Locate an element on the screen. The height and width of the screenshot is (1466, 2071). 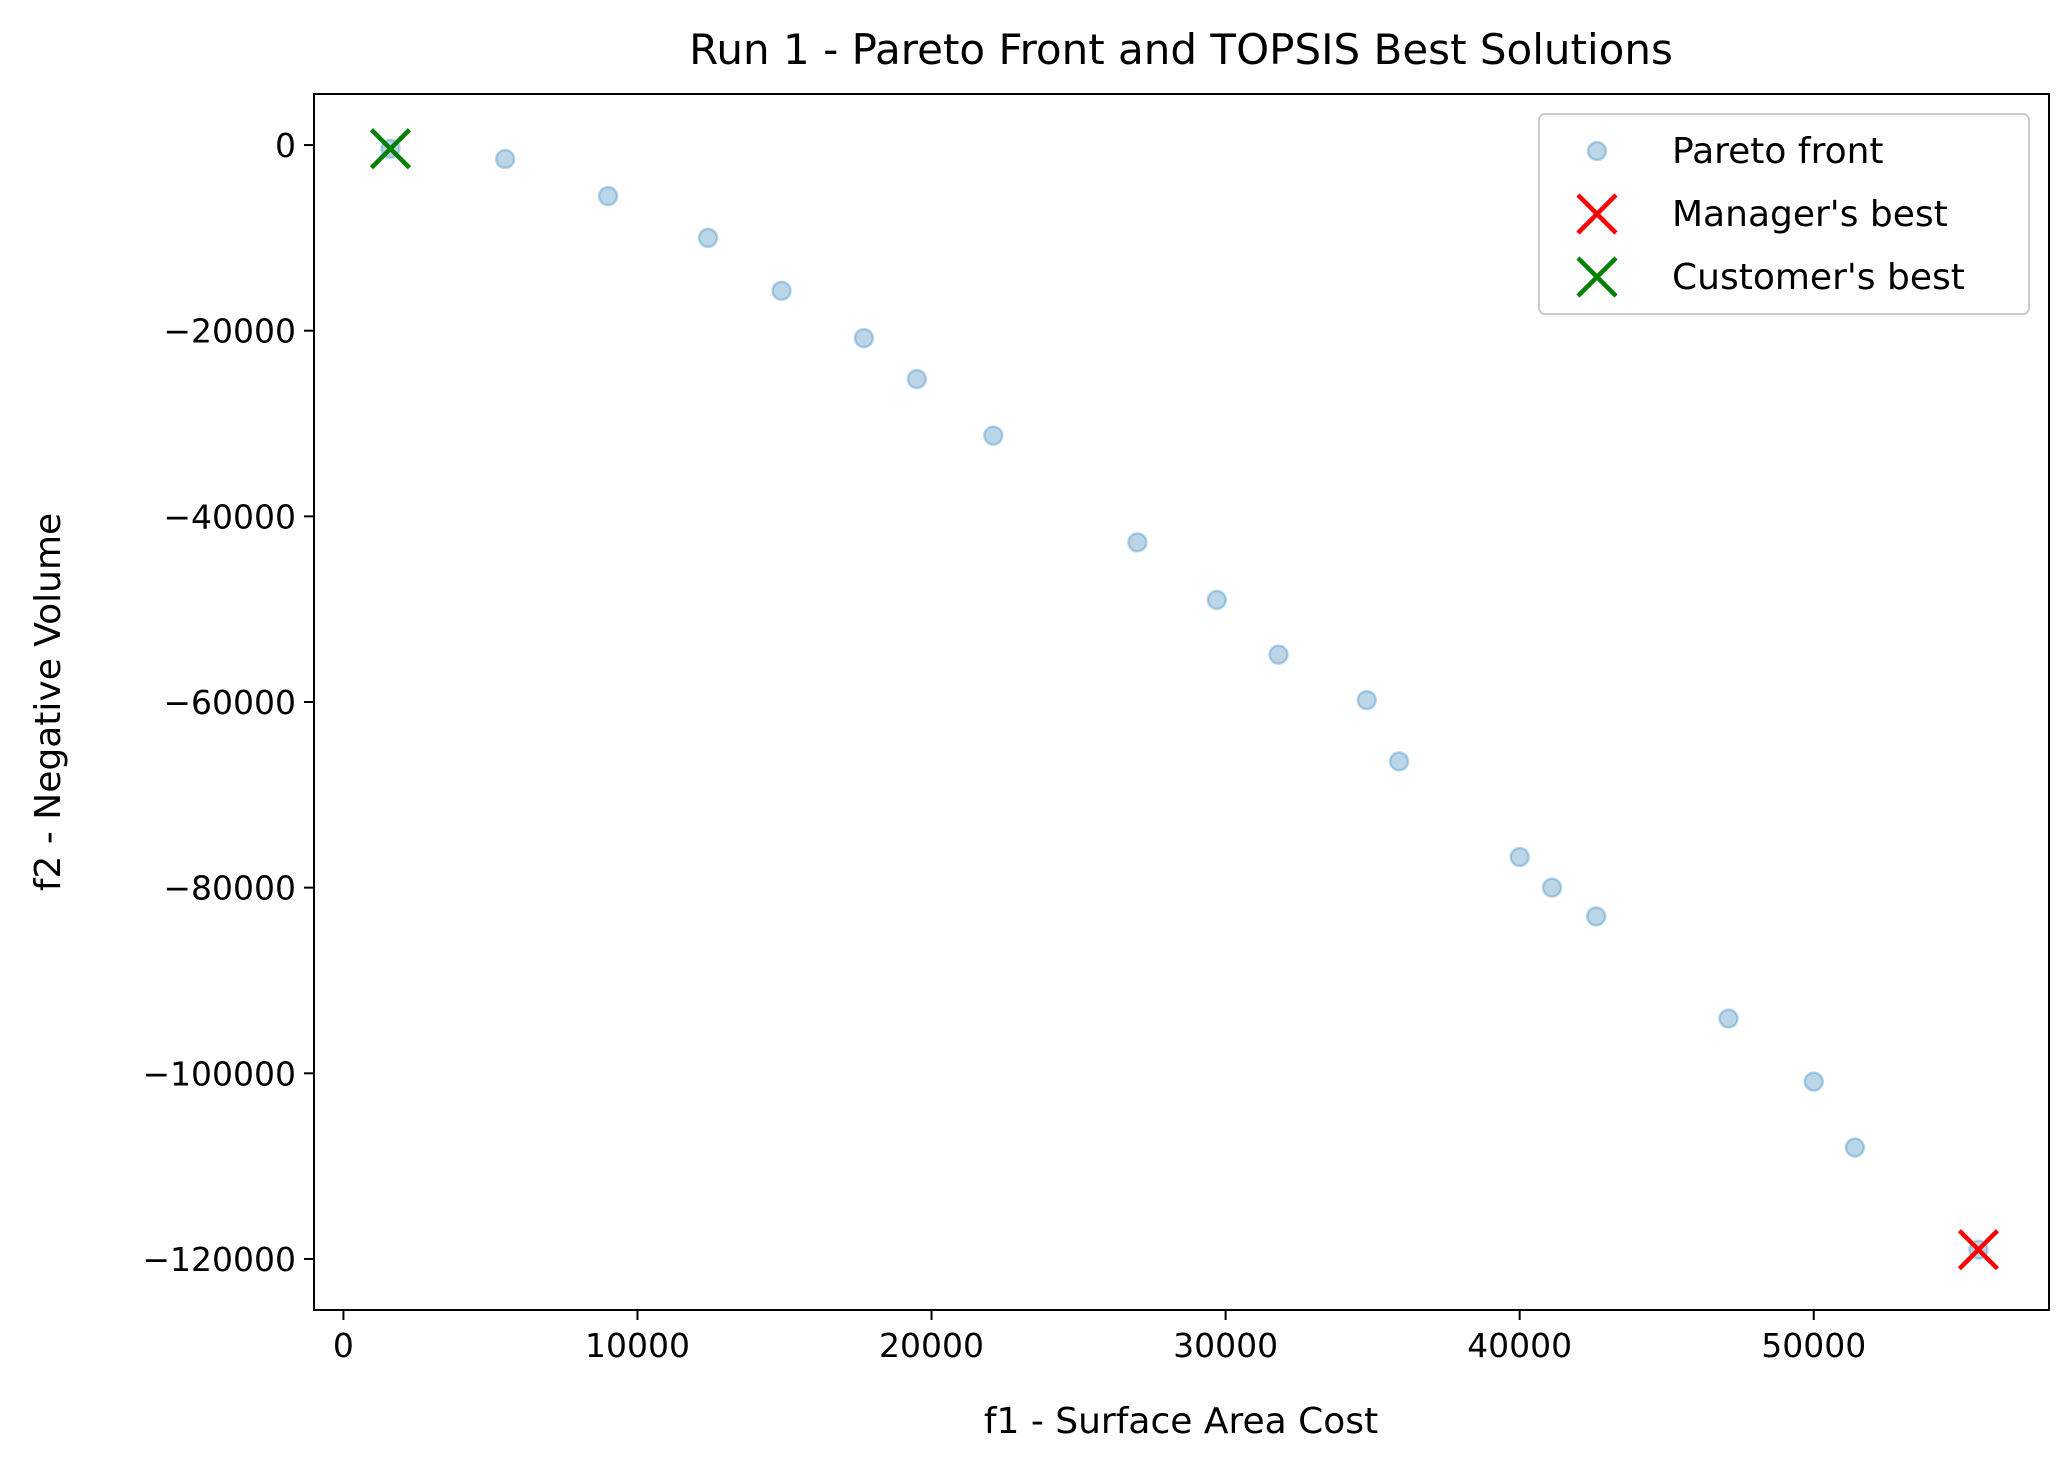
y-tick-label: −40000 is located at coordinates (229, 516).